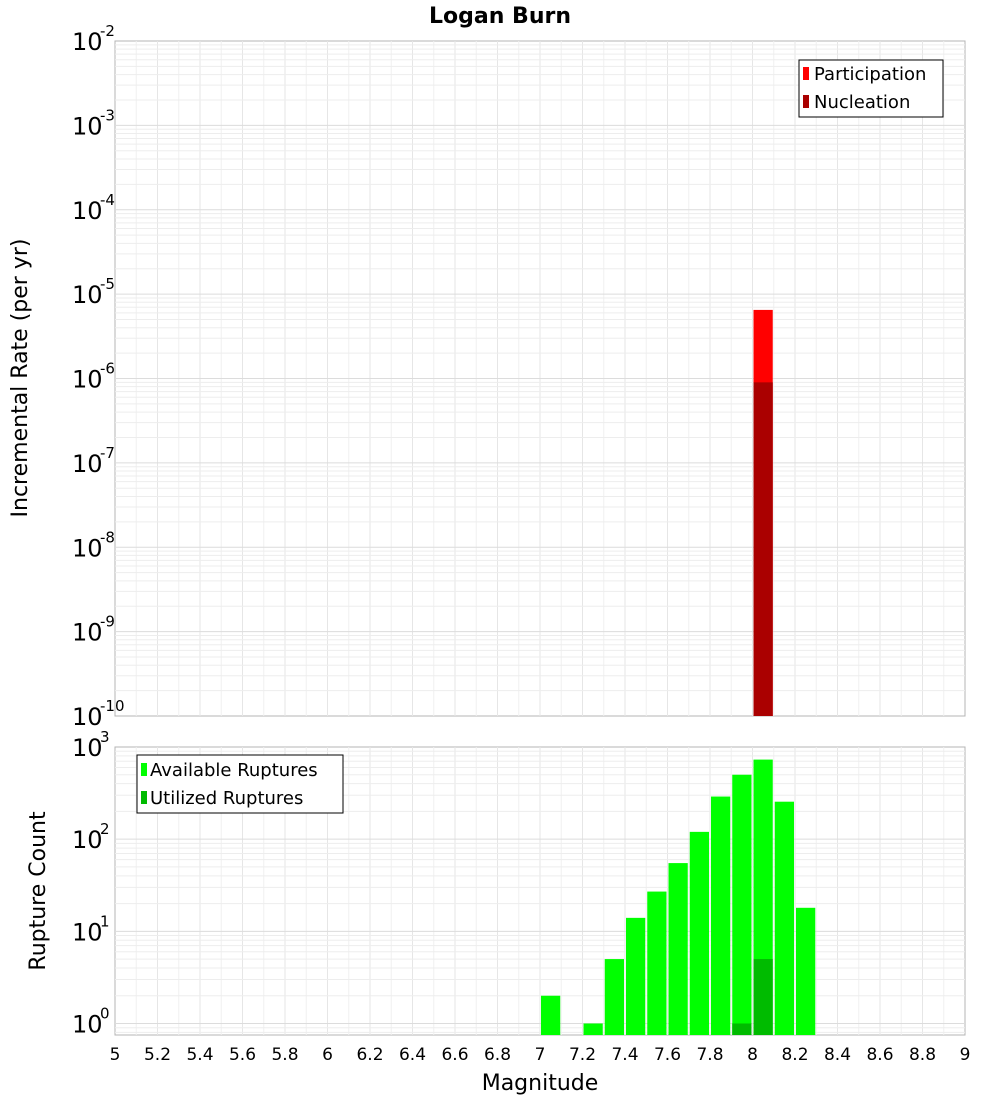  What do you see at coordinates (107, 369) in the screenshot?
I see `top-y-tick-exponent: -6` at bounding box center [107, 369].